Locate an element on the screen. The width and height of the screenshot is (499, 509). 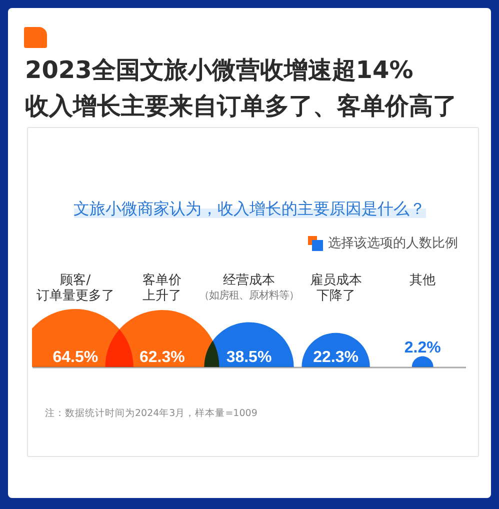
category-label: 客单价上升了 is located at coordinates (162, 288).